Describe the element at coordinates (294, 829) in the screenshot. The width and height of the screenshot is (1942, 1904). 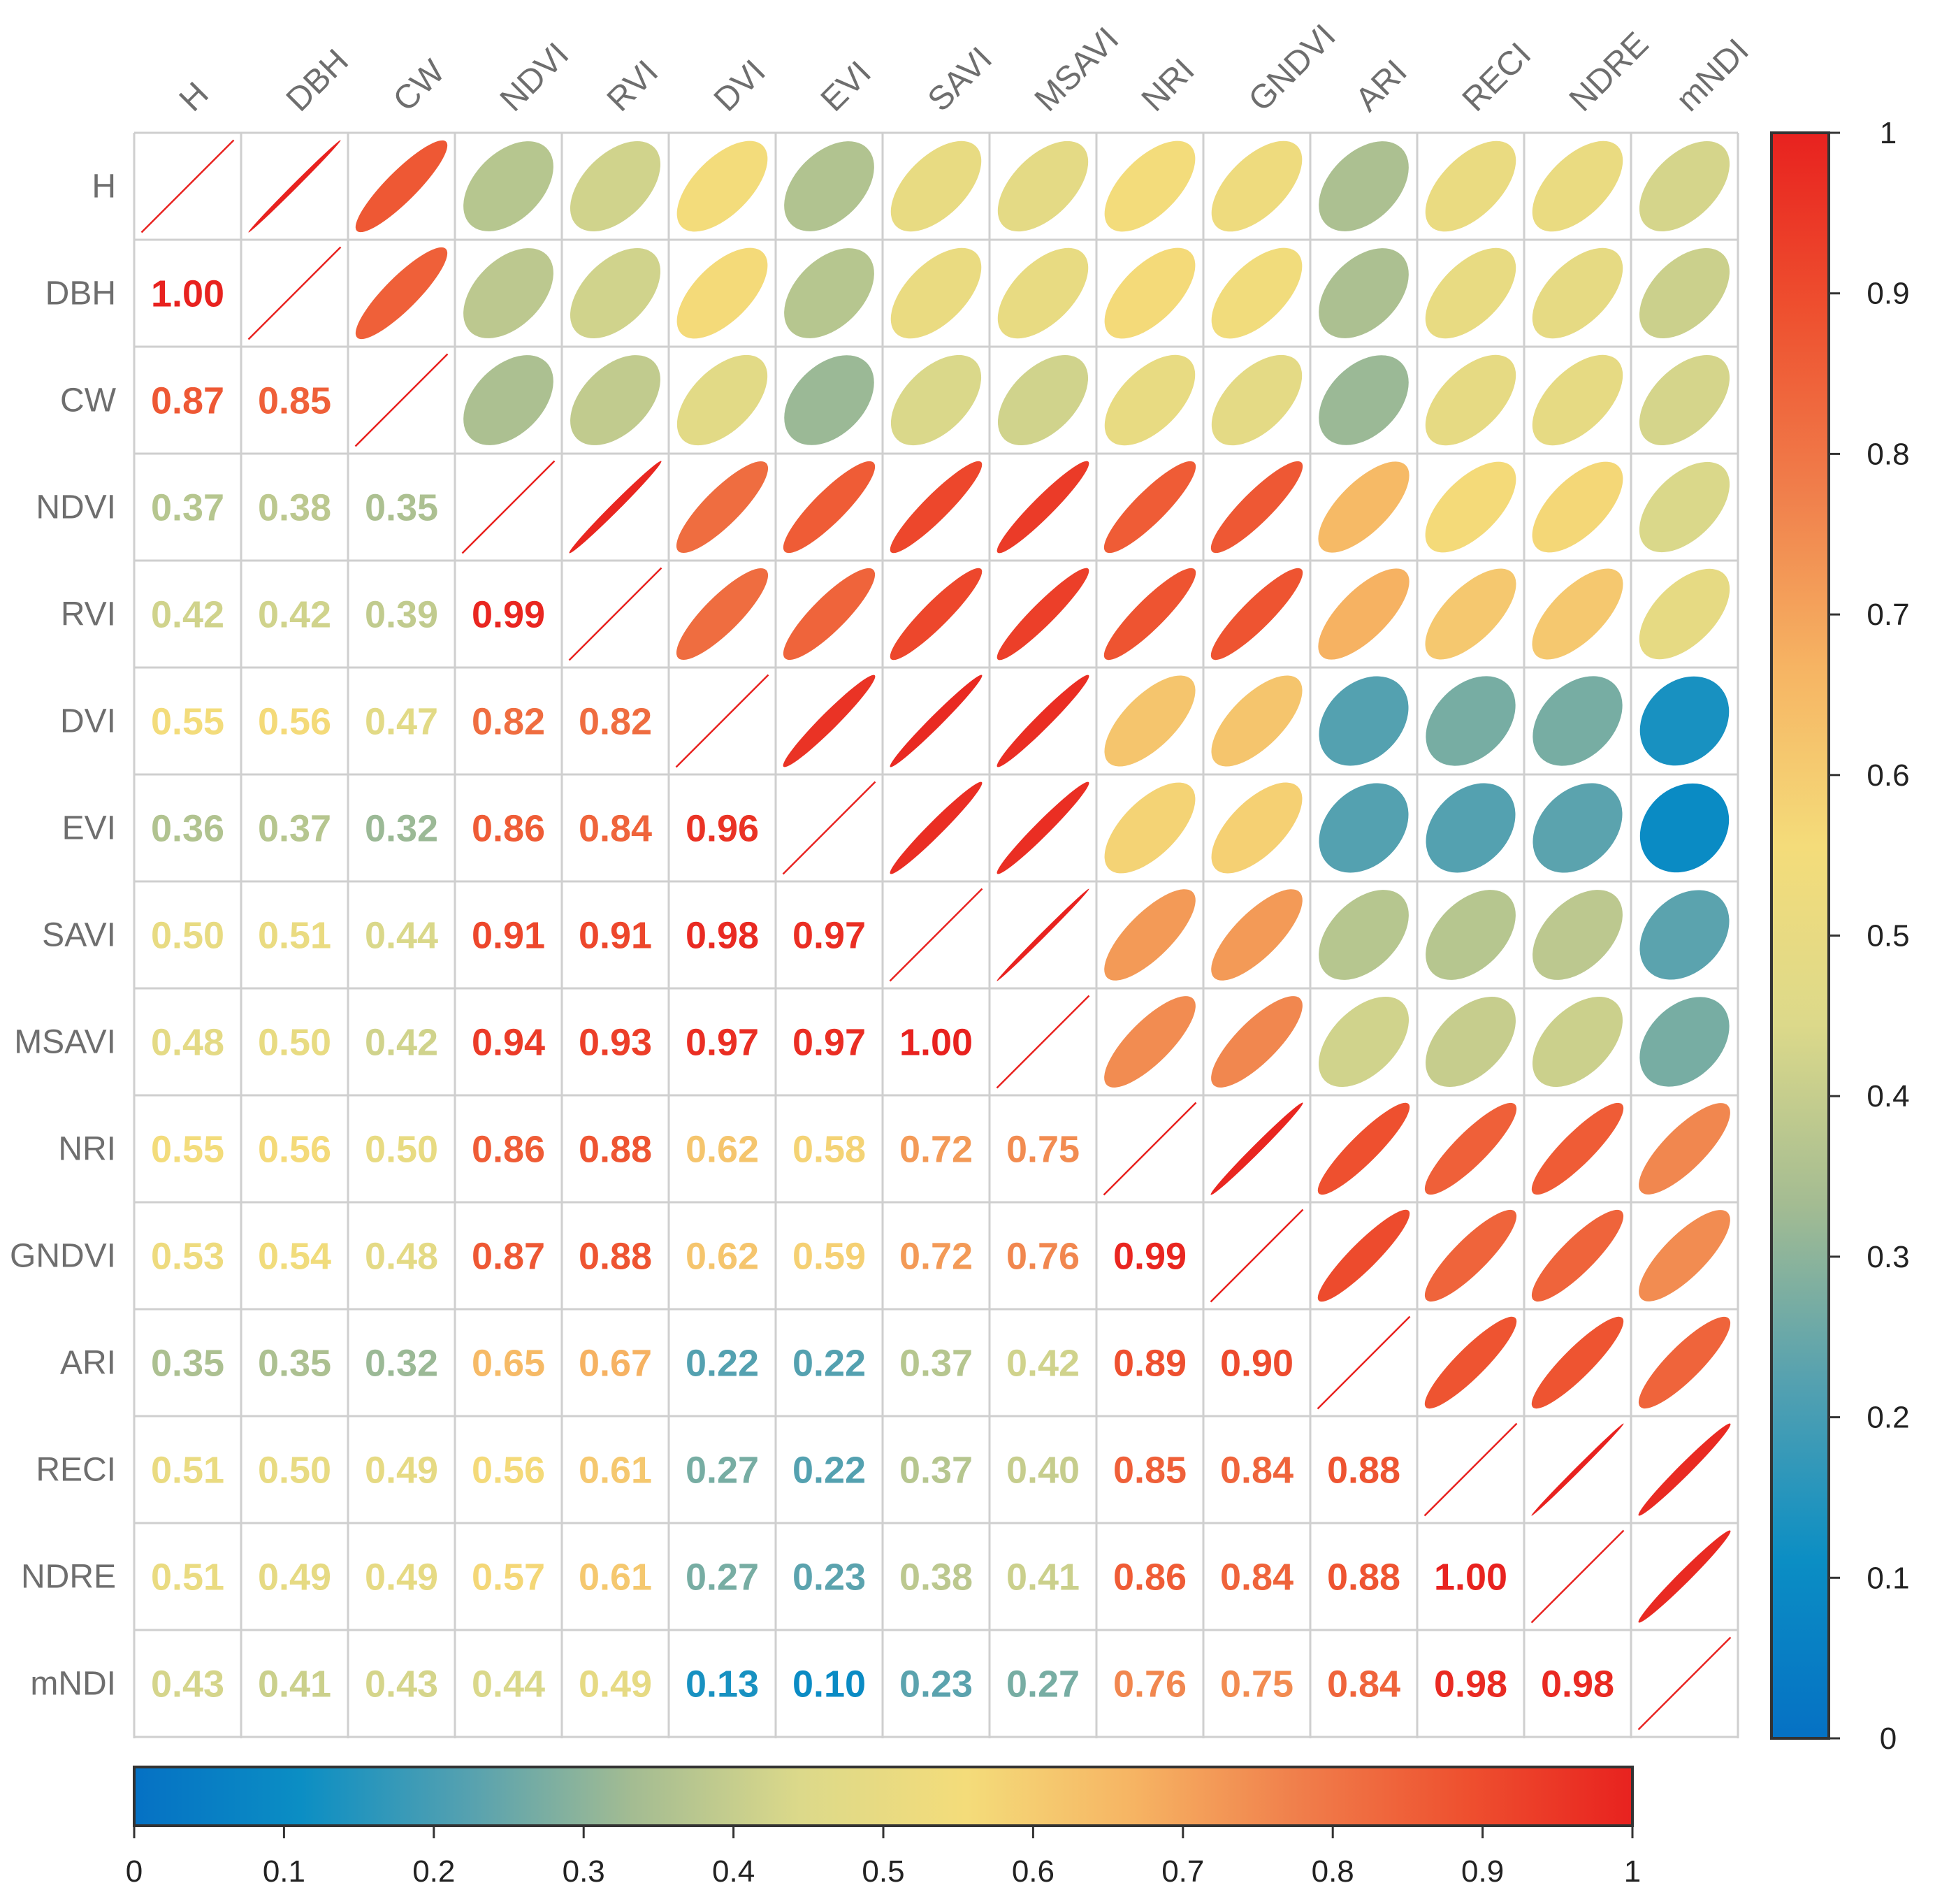
I see `coef-EVI-DBH: 0.37` at that location.